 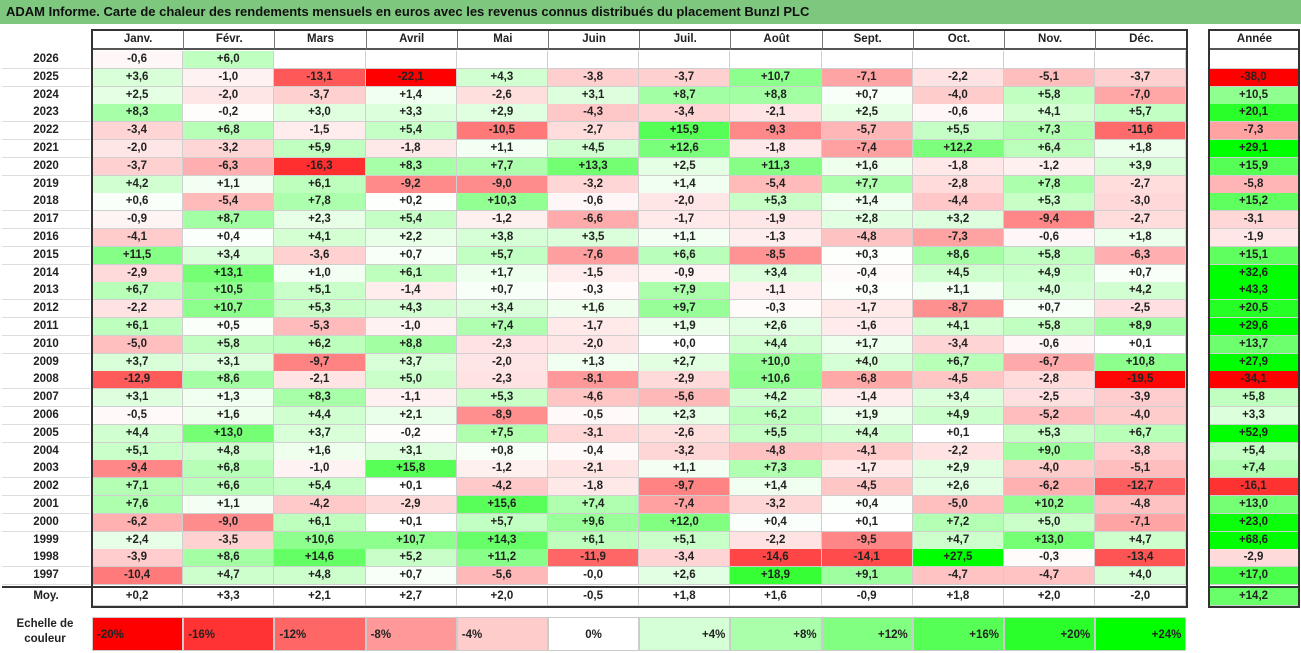 I want to click on average-separator, so click(x=595, y=587).